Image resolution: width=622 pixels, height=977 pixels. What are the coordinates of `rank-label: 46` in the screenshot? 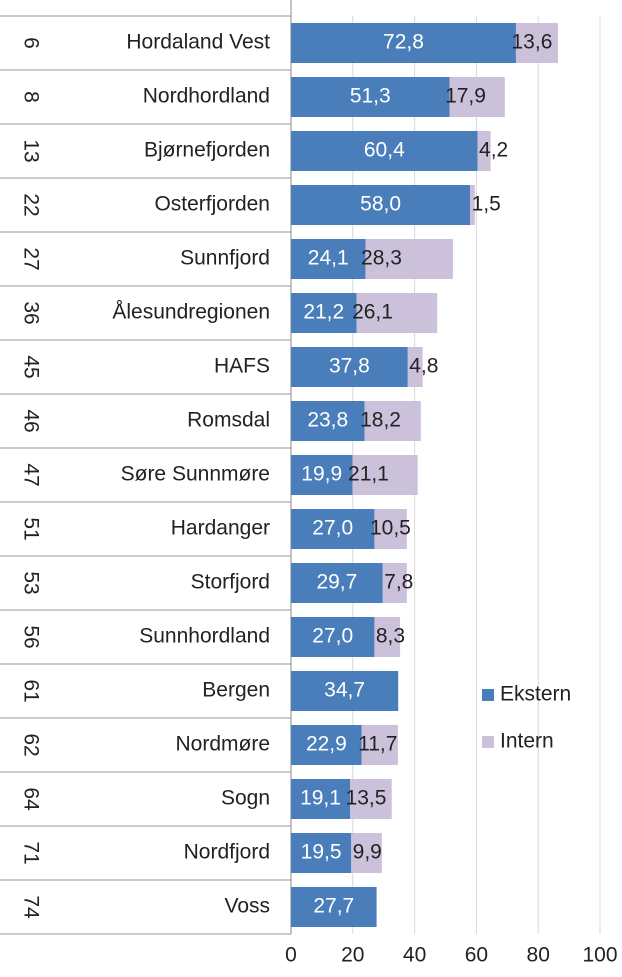 It's located at (30, 420).